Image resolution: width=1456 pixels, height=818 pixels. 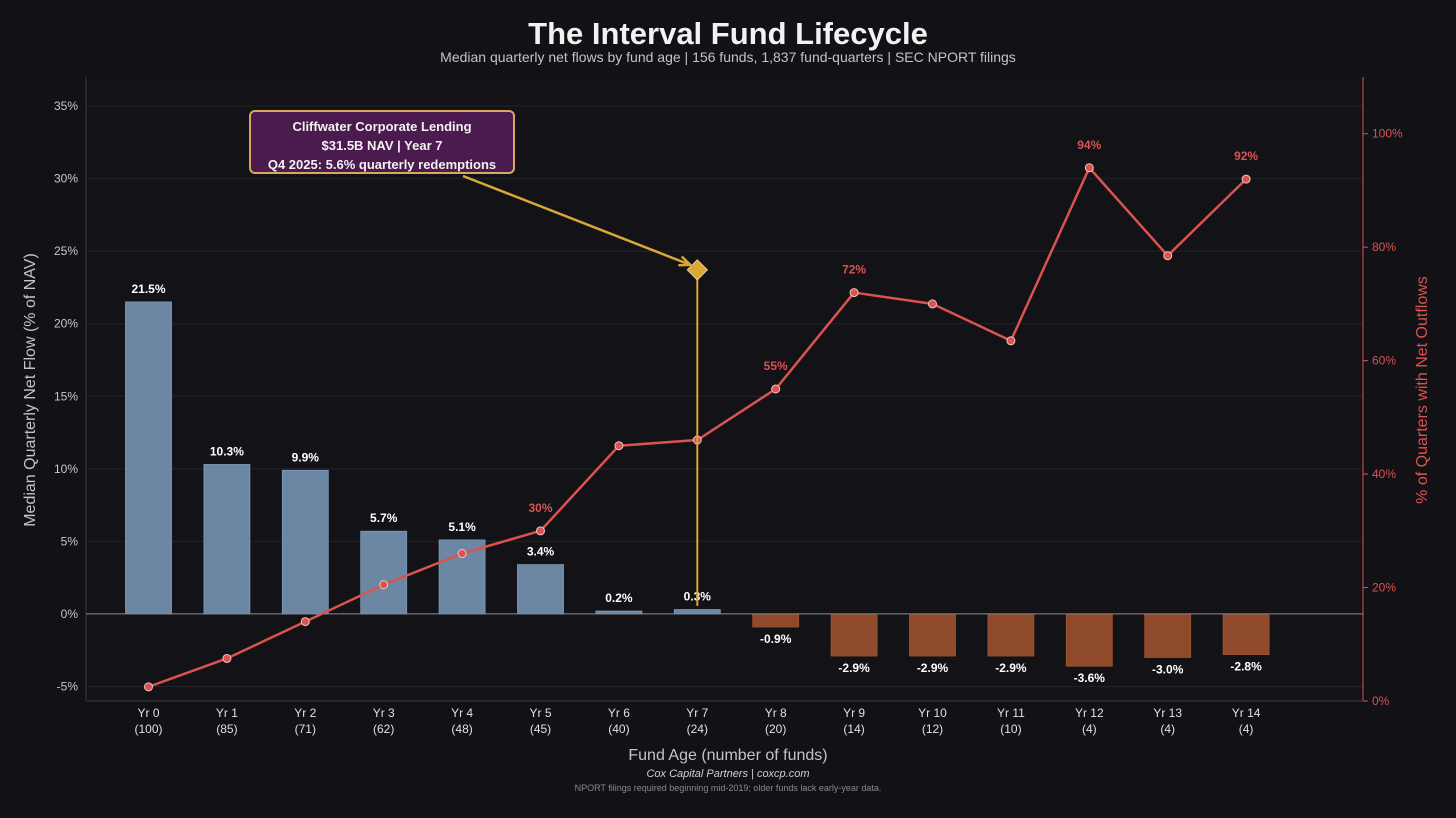 I want to click on x-tick-count: (45), so click(x=540, y=729).